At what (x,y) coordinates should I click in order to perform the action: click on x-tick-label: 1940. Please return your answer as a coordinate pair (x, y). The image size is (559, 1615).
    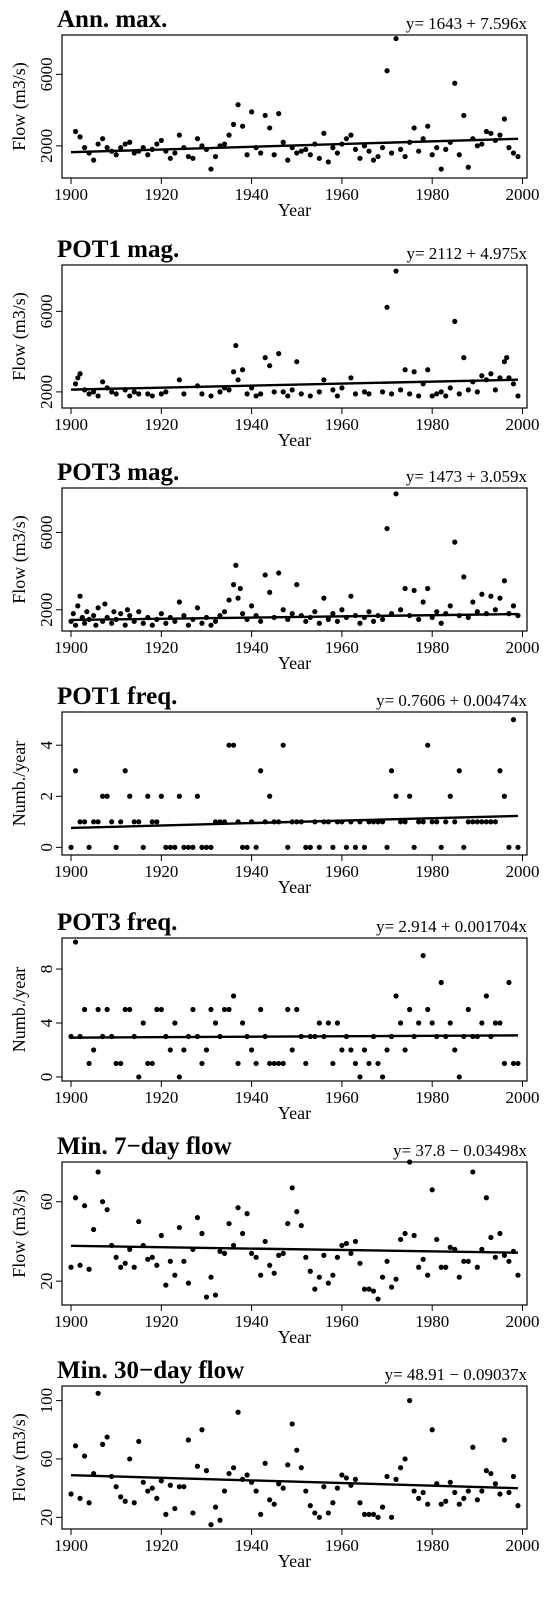
    Looking at the image, I should click on (252, 1097).